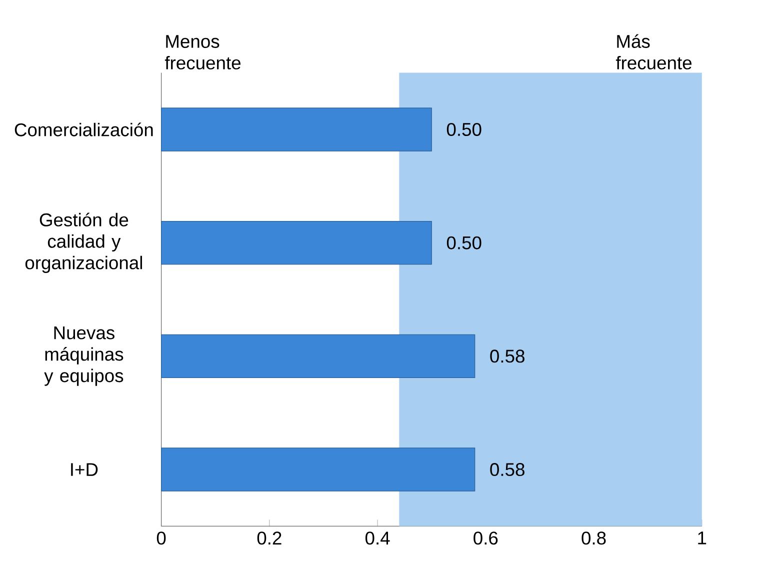 This screenshot has height=574, width=776. Describe the element at coordinates (654, 52) in the screenshot. I see `text: Más frecuente` at that location.